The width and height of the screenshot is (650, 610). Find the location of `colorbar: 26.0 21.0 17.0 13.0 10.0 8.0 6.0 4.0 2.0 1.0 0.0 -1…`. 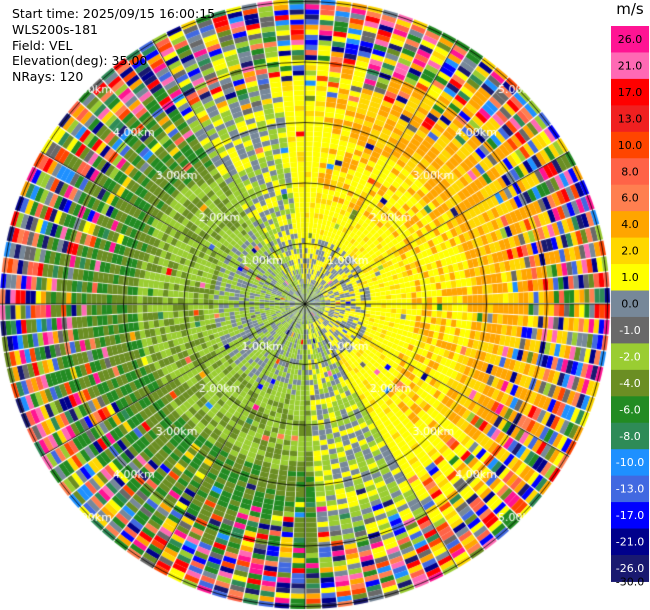

colorbar: 26.0 21.0 17.0 13.0 10.0 8.0 6.0 4.0 2.0 1.0 0.0 -1… is located at coordinates (630, 307).